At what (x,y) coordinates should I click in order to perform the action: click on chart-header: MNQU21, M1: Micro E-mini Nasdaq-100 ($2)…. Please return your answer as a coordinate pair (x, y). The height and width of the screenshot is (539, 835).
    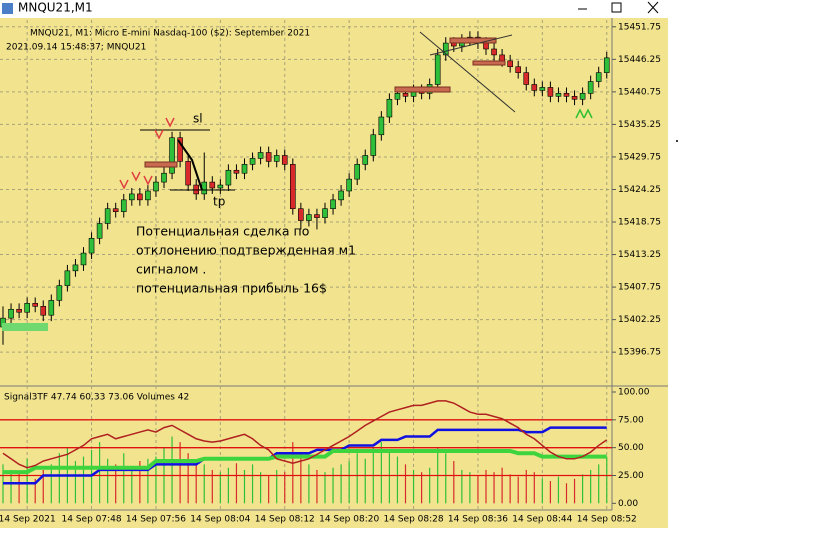
    Looking at the image, I should click on (170, 34).